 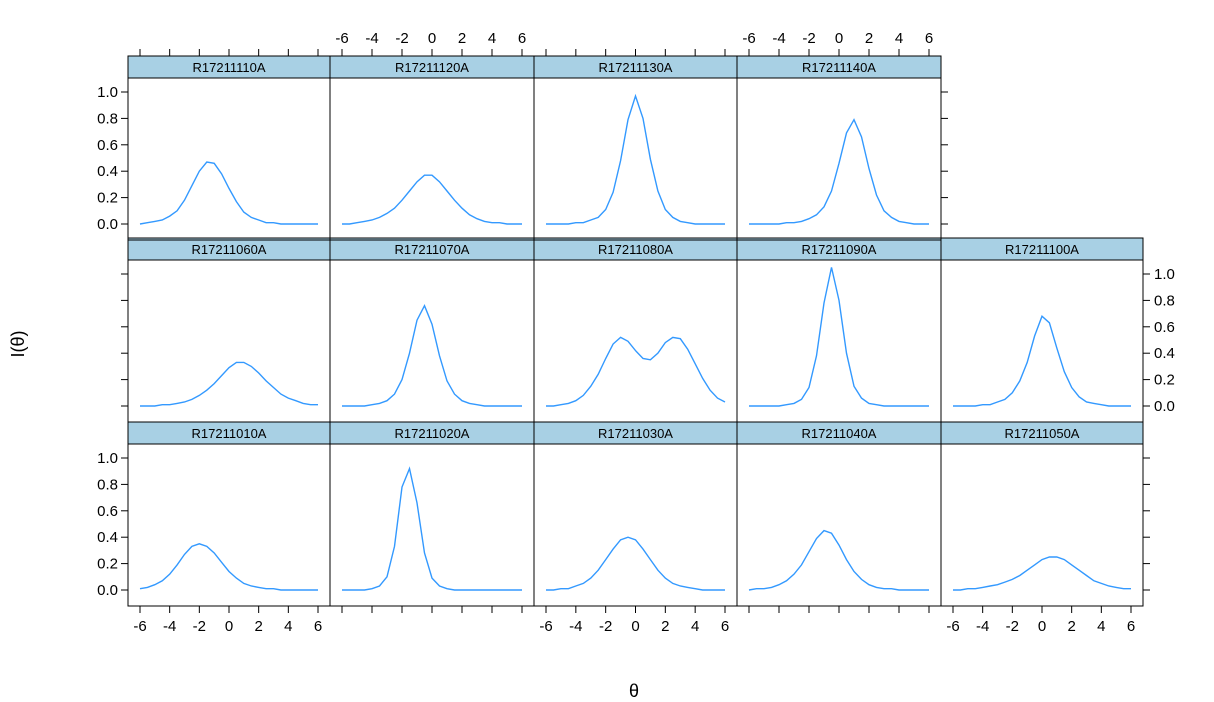 What do you see at coordinates (1042, 249) in the screenshot?
I see `strip-label: R17211100A` at bounding box center [1042, 249].